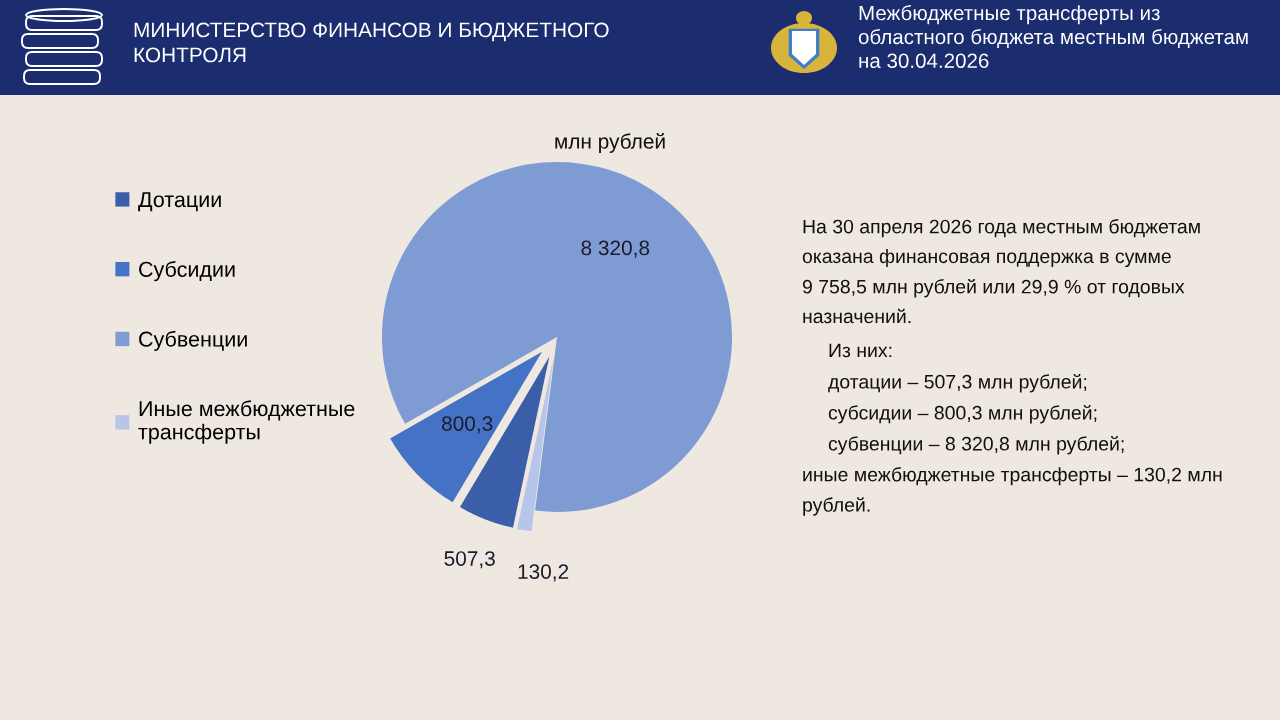 The width and height of the screenshot is (1280, 720). Describe the element at coordinates (1012, 491) in the screenshot. I see `text: иные межбюджетные трансферты – 130,2 млн рублей.` at that location.